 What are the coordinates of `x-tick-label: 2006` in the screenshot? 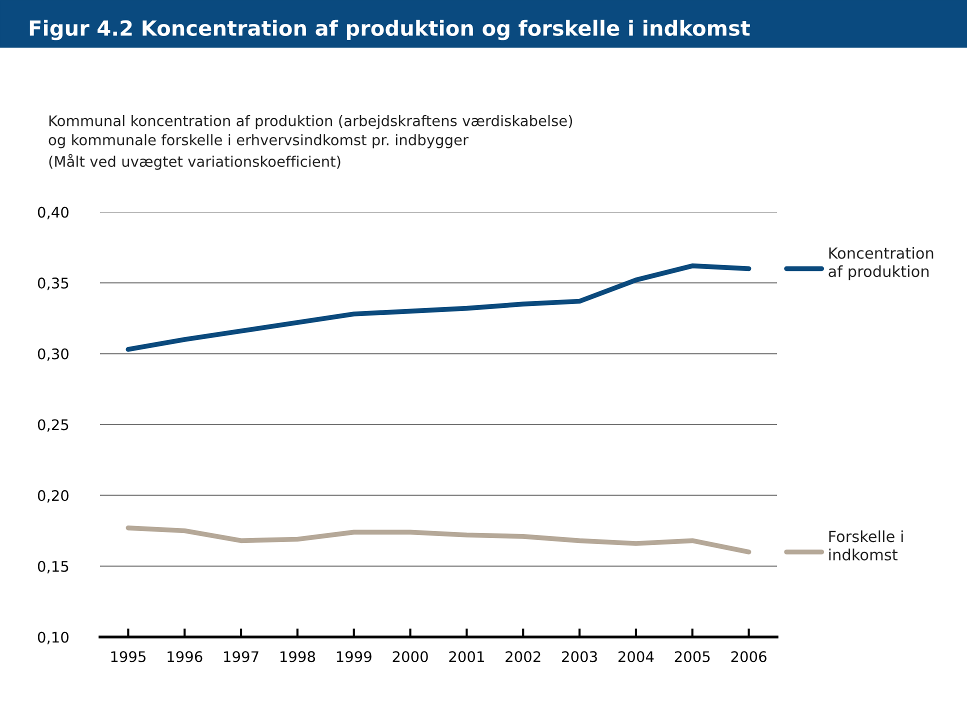 It's located at (748, 656).